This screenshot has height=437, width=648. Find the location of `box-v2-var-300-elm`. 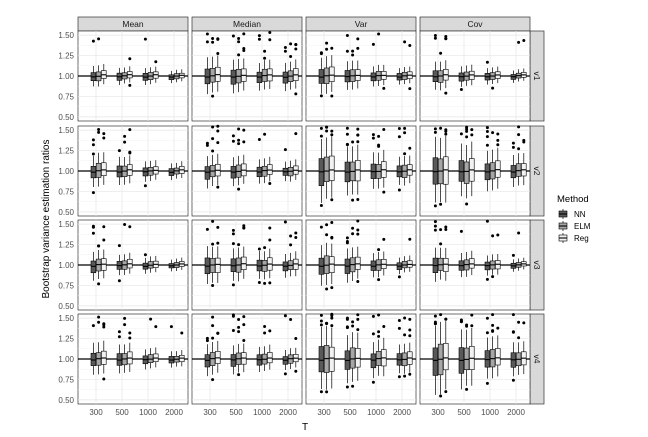

box-v2-var-300-elm is located at coordinates (326, 169).